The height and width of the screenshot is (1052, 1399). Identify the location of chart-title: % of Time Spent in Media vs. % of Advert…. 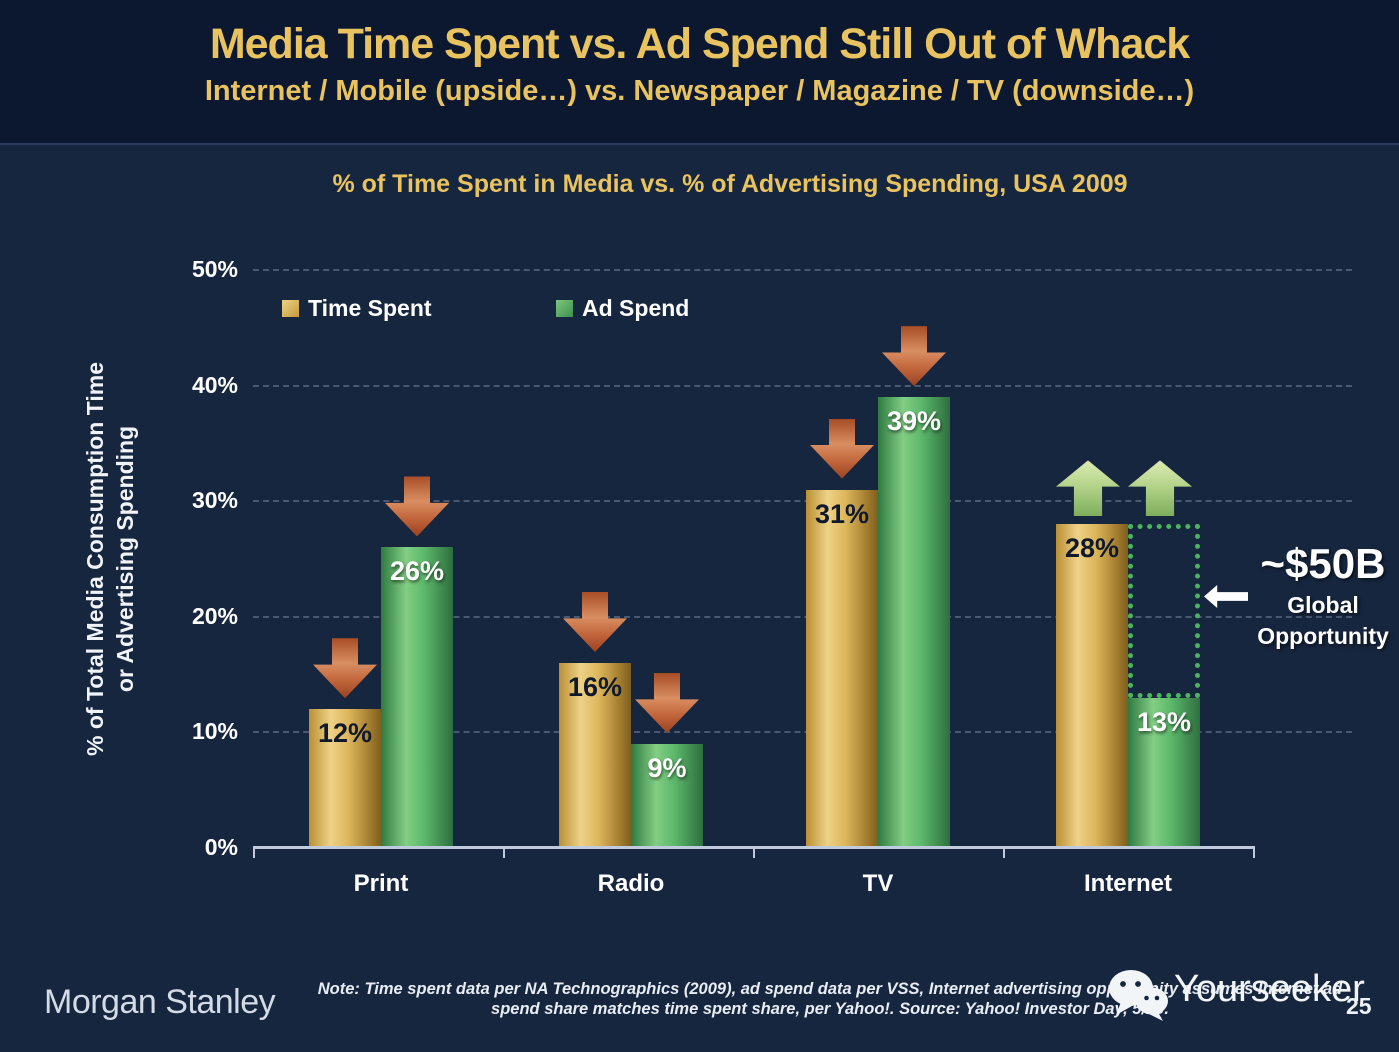
(730, 184).